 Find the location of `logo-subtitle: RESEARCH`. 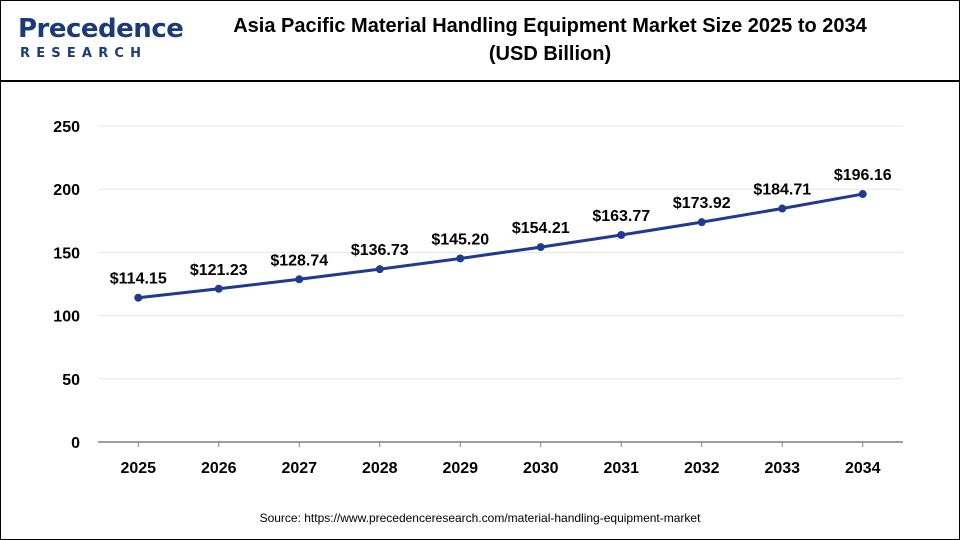

logo-subtitle: RESEARCH is located at coordinates (84, 53).